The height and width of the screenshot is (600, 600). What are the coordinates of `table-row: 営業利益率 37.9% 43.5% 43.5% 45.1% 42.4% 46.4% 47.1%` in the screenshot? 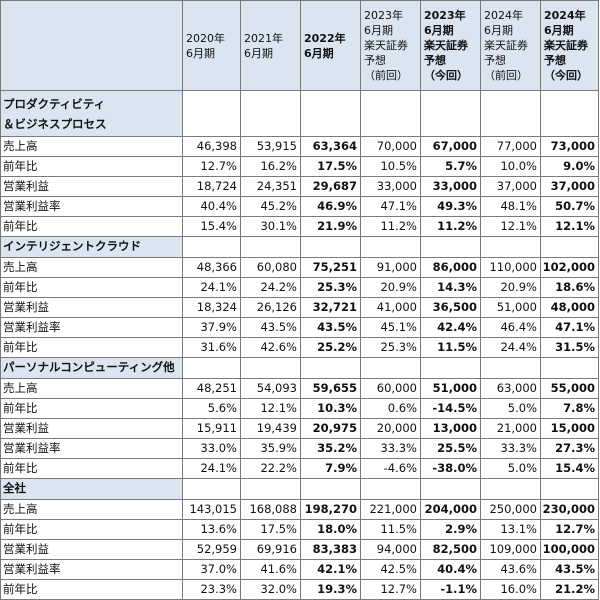 It's located at (299, 327).